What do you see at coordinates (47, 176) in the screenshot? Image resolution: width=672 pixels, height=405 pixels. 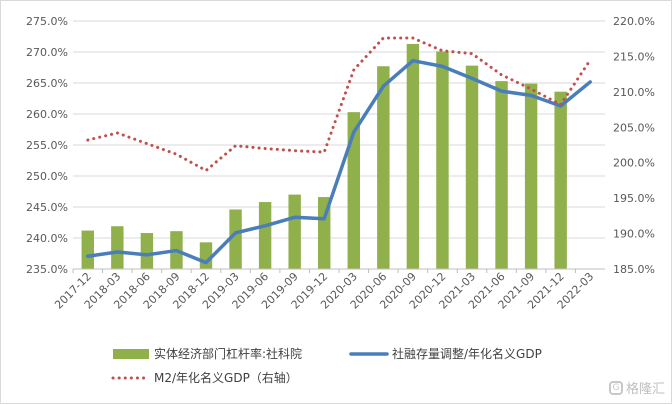 I see `left-tick-label: 250.0%` at bounding box center [47, 176].